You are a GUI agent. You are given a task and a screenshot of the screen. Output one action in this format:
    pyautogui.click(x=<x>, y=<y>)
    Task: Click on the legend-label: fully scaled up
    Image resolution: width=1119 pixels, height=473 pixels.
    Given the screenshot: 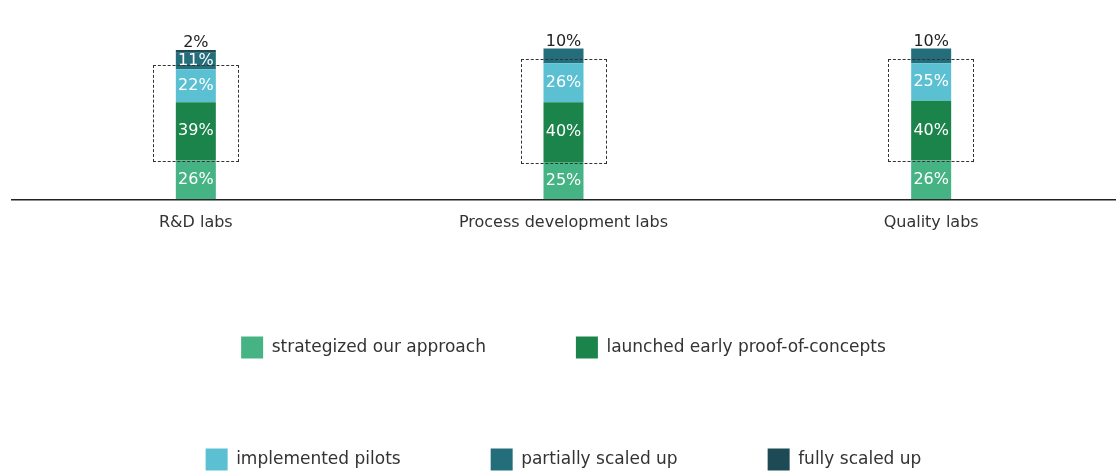 What is the action you would take?
    pyautogui.click(x=860, y=457)
    